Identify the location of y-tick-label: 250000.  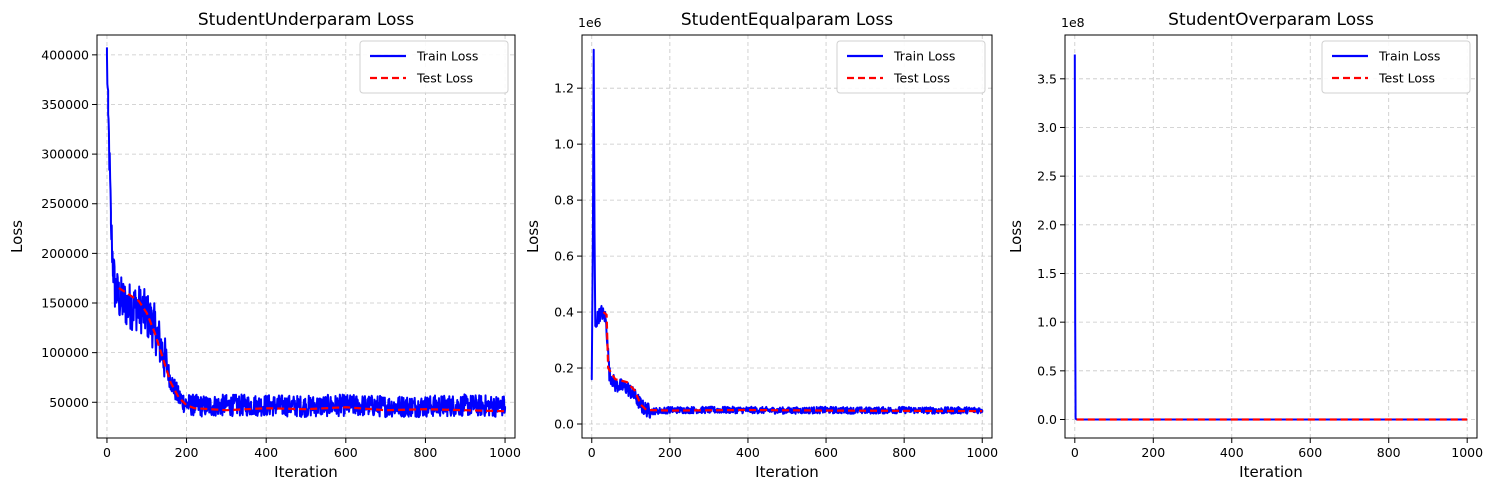
(65, 203).